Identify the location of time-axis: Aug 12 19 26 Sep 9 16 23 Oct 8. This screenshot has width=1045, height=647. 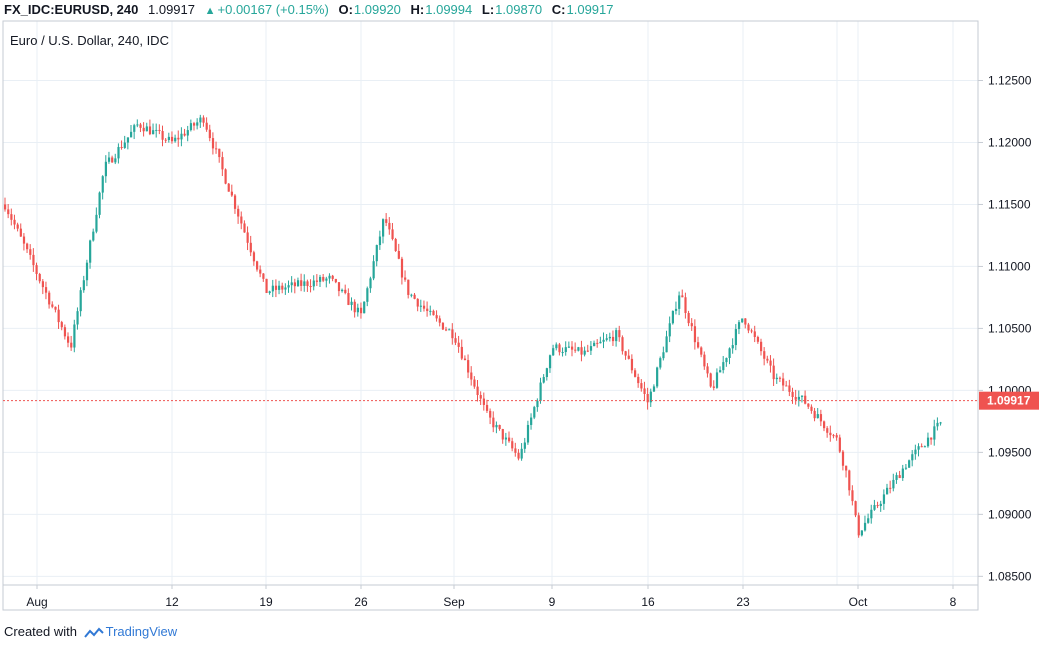
(491, 597).